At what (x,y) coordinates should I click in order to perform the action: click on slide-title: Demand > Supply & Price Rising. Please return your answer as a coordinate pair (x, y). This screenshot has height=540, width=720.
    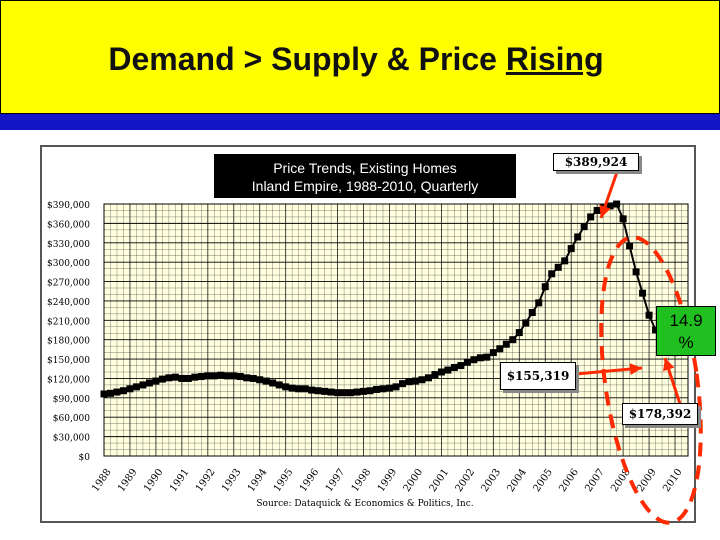
    Looking at the image, I should click on (356, 59).